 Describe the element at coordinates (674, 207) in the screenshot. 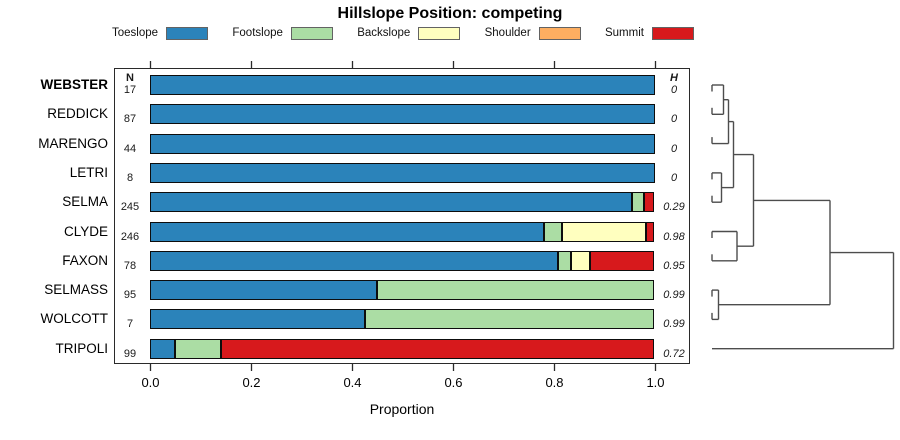

I see `h-value: 0.29` at that location.